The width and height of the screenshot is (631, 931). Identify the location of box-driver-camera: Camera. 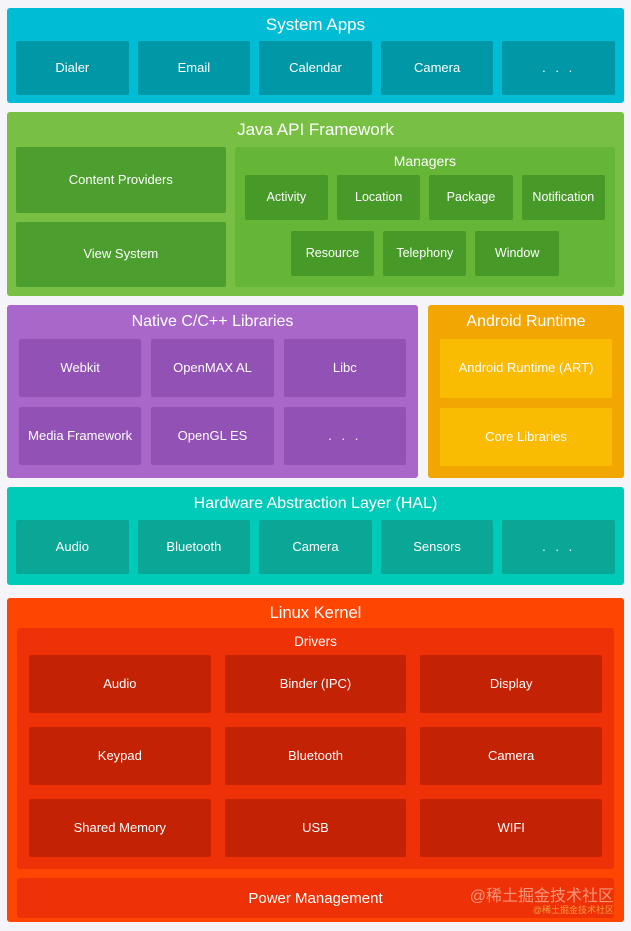
(511, 756).